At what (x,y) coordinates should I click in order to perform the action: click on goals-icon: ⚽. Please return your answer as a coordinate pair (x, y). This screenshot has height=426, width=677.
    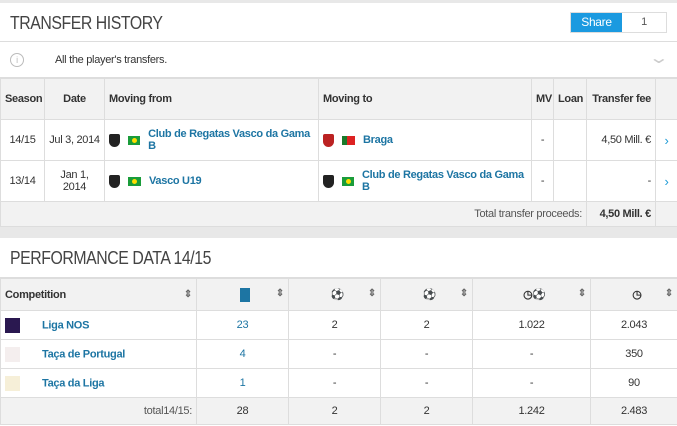
    Looking at the image, I should click on (337, 295).